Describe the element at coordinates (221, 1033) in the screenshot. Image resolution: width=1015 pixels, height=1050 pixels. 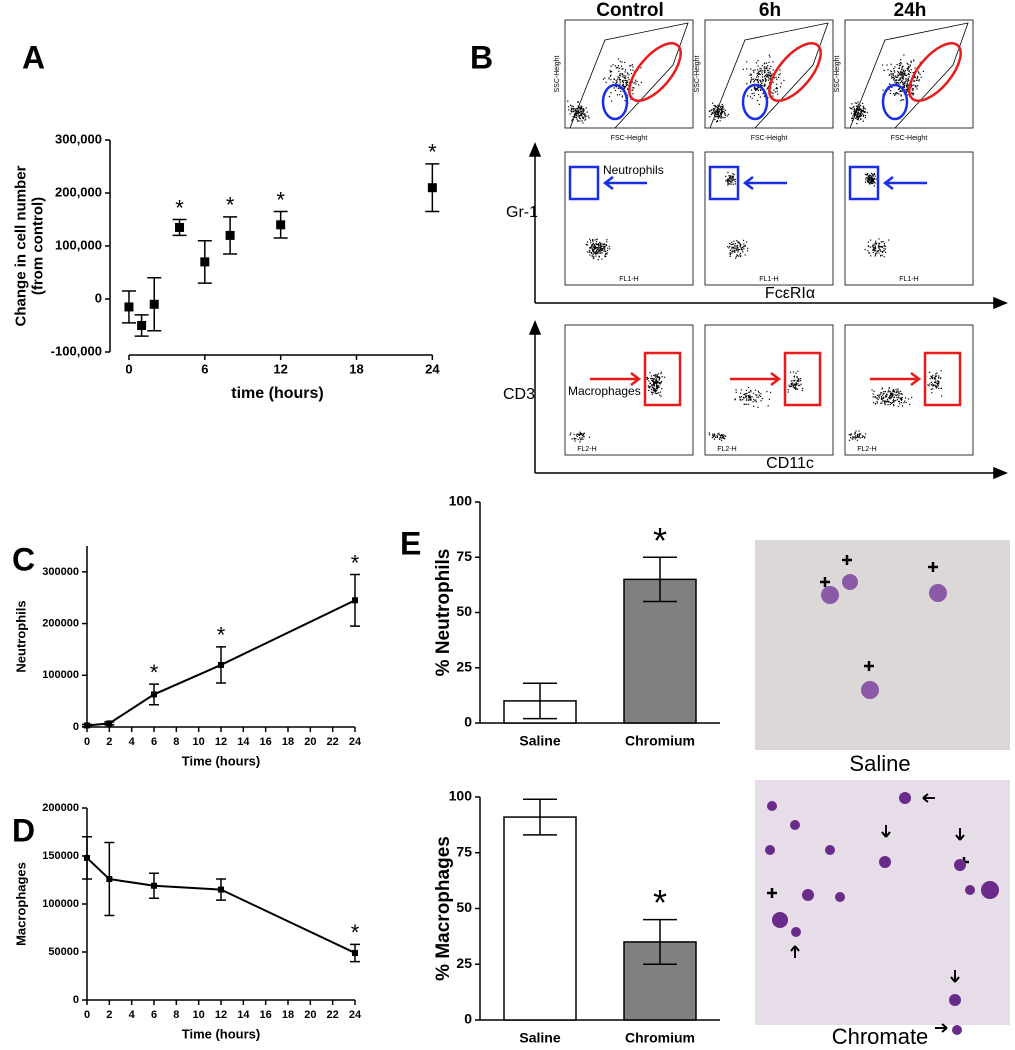
I see `x-axis-label: Time (hours)` at that location.